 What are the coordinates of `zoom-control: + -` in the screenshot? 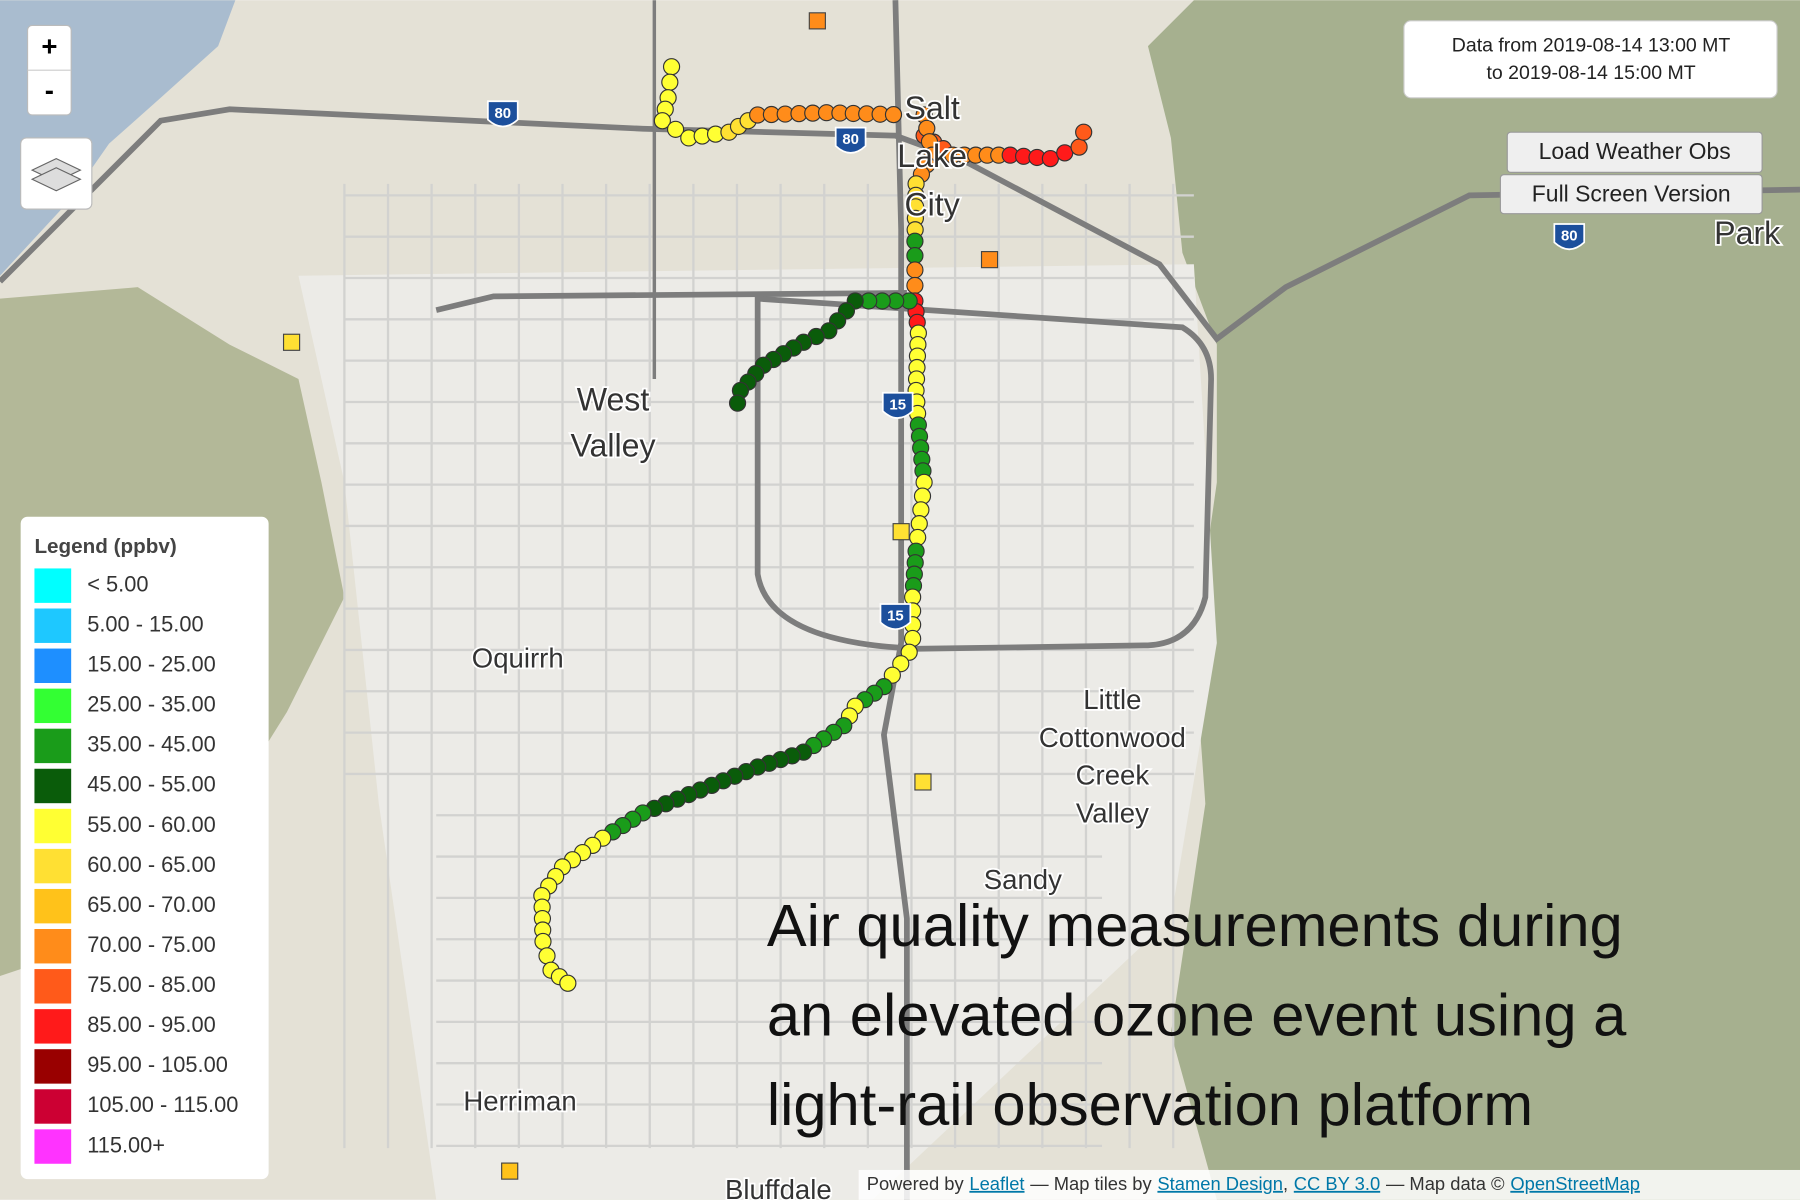 It's located at (49, 70).